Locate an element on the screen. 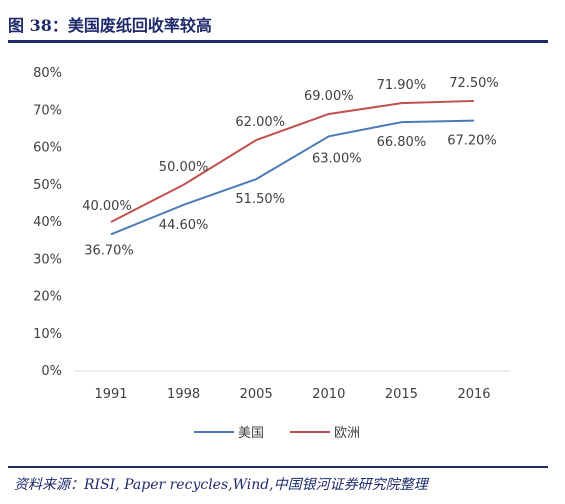  y-tick-label: 10% is located at coordinates (47, 334).